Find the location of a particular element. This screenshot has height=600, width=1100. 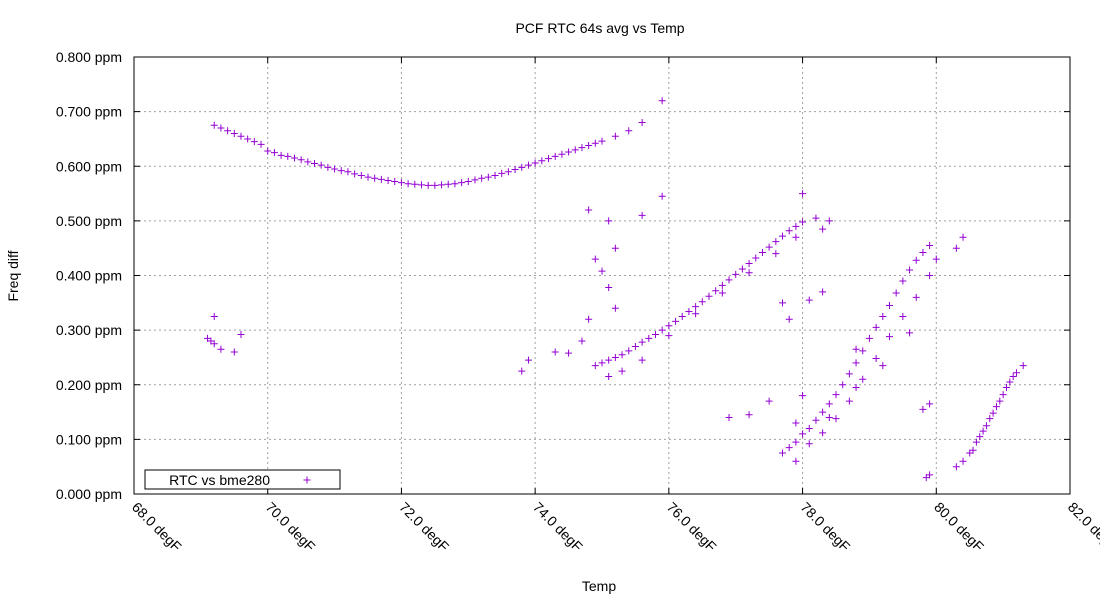

y-tick-label: 0.800 ppm is located at coordinates (89, 57).